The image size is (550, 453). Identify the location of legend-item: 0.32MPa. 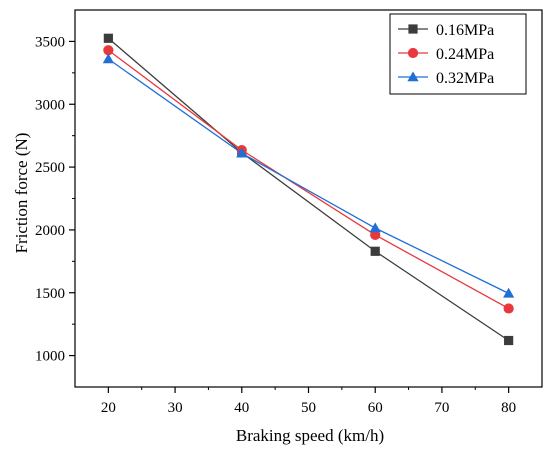
(446, 78).